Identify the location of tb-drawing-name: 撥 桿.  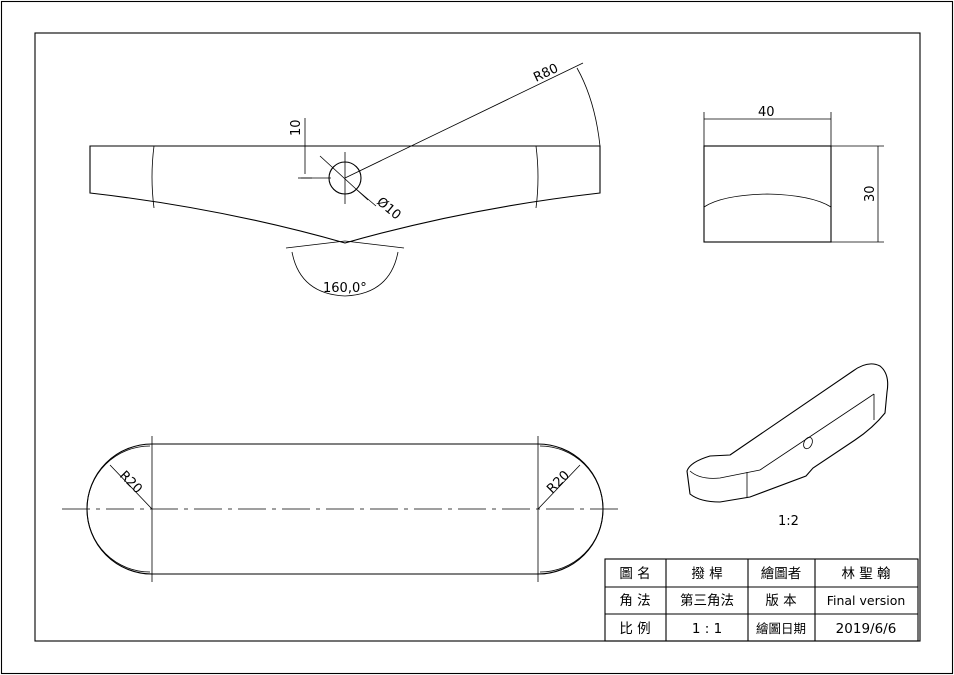
(706, 574).